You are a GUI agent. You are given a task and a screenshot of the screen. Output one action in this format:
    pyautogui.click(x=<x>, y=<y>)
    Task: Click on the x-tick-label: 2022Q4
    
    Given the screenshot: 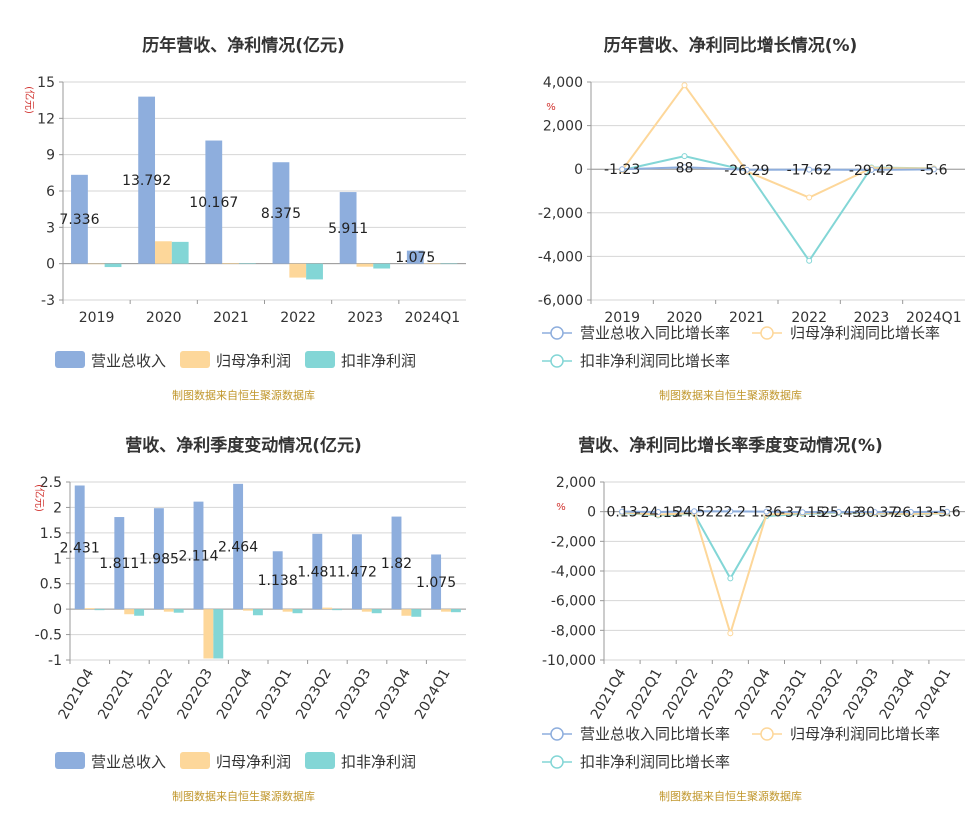 What is the action you would take?
    pyautogui.click(x=235, y=694)
    